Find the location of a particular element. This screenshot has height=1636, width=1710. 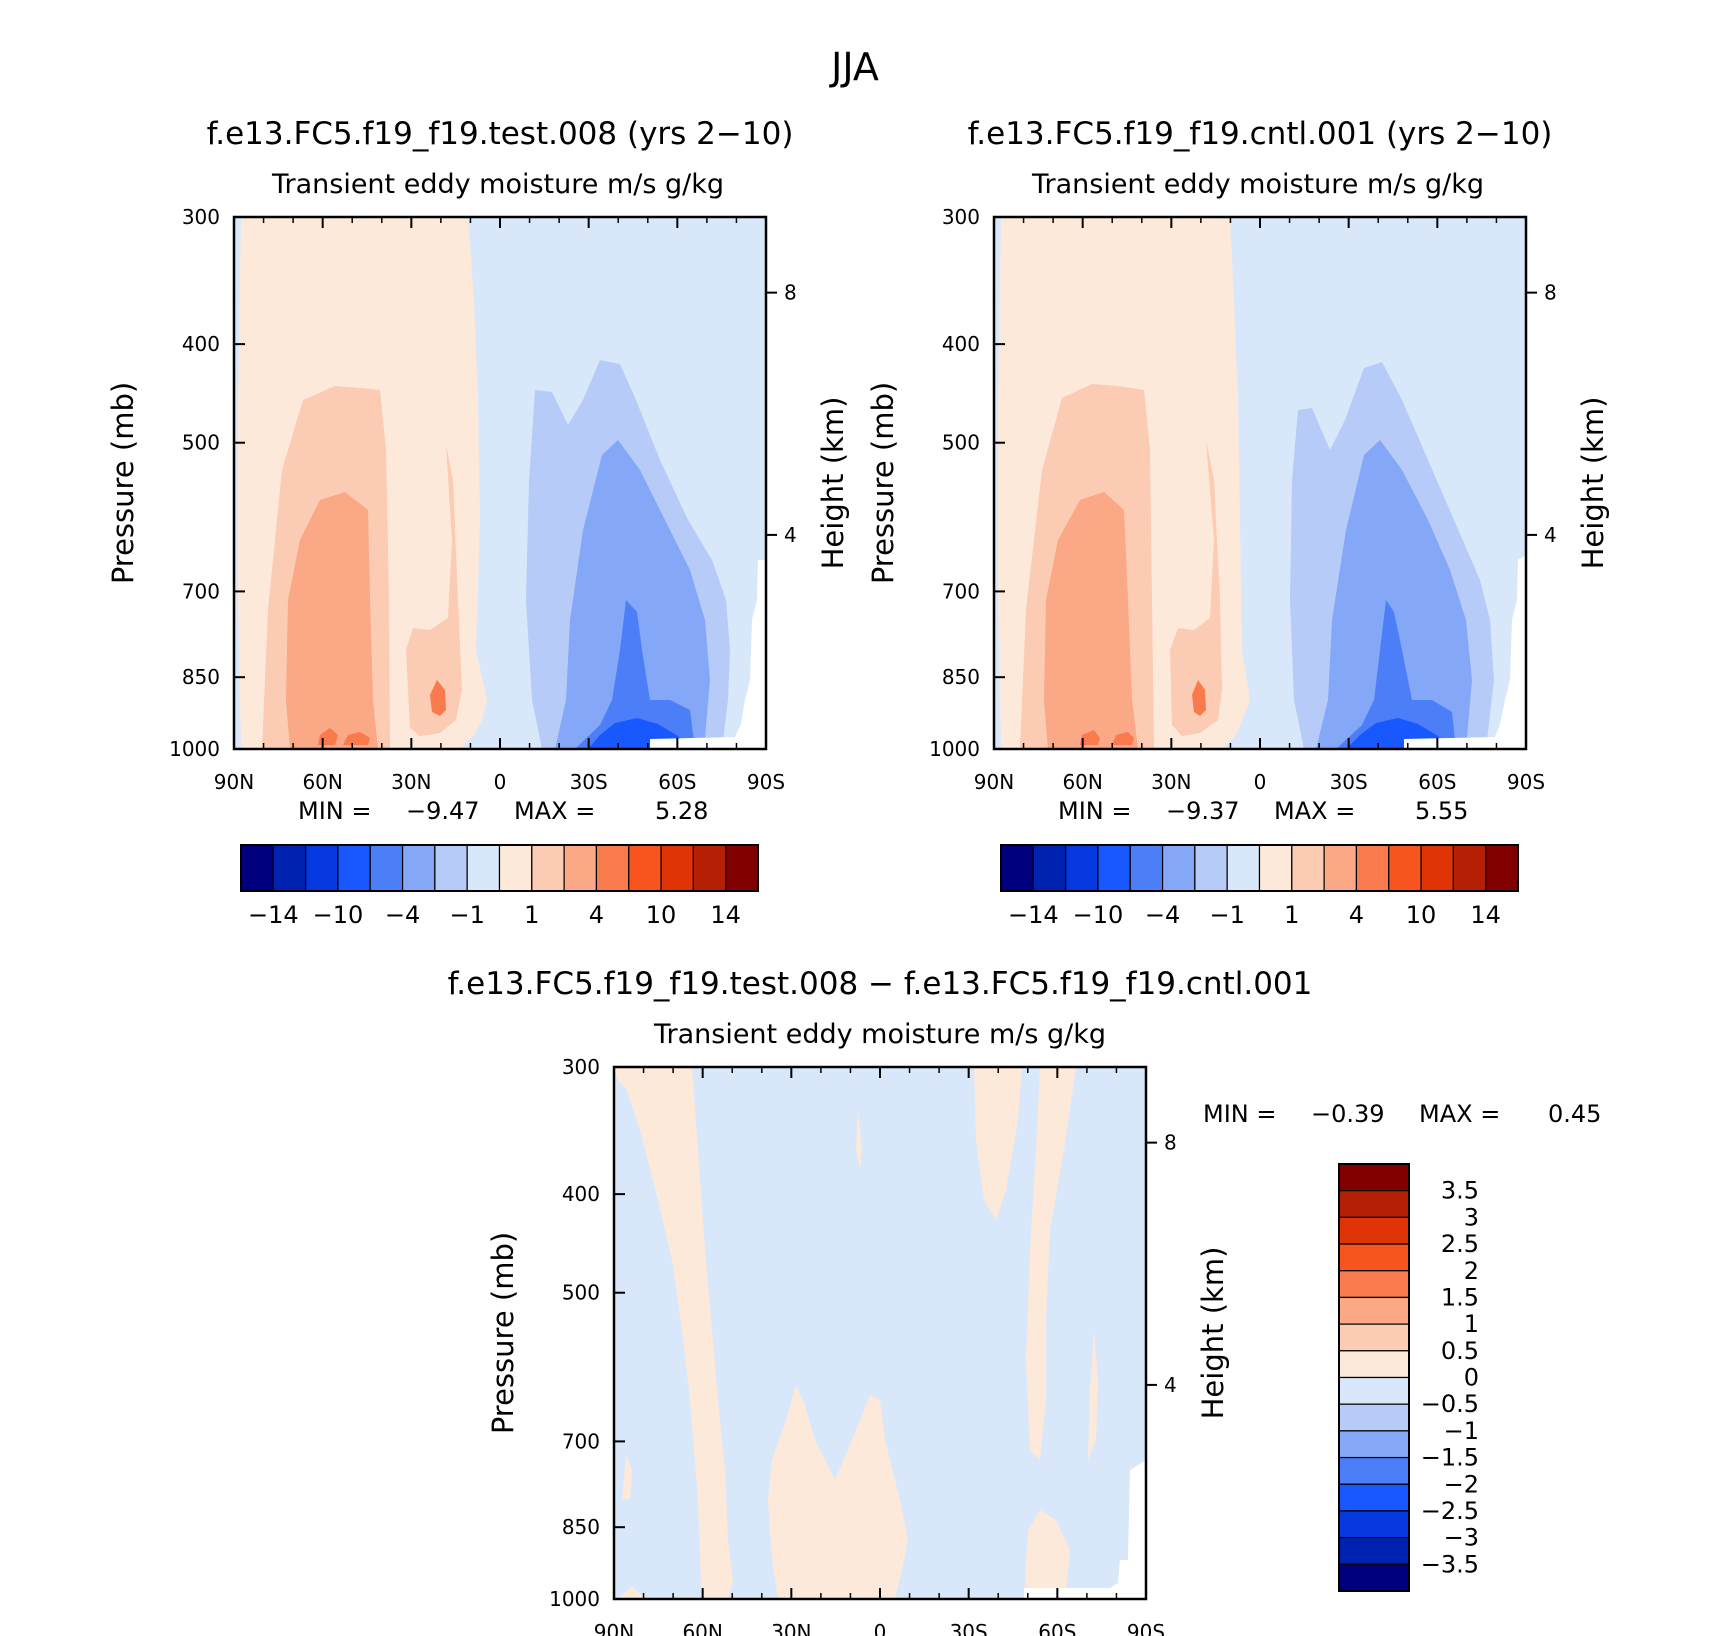

colorbar-label: −3.5 is located at coordinates (1450, 1564).